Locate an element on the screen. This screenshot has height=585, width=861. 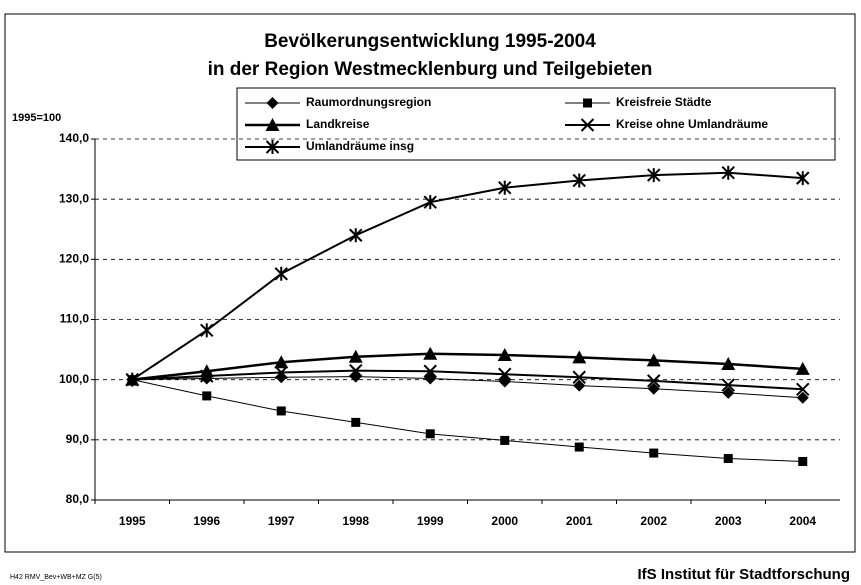
y-tick-label: 130,0 is located at coordinates (74, 198).